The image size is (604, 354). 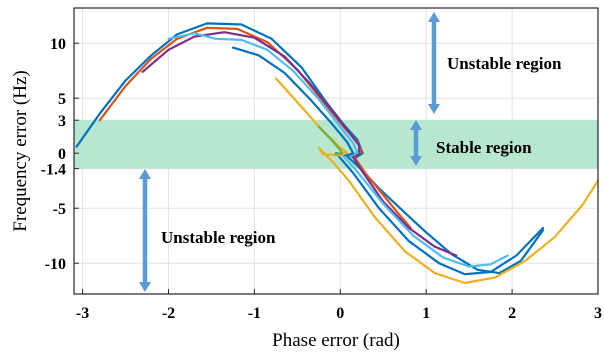 I want to click on x-axis-ticks: -3 -2 -1 0 1 2 3, so click(x=339, y=305).